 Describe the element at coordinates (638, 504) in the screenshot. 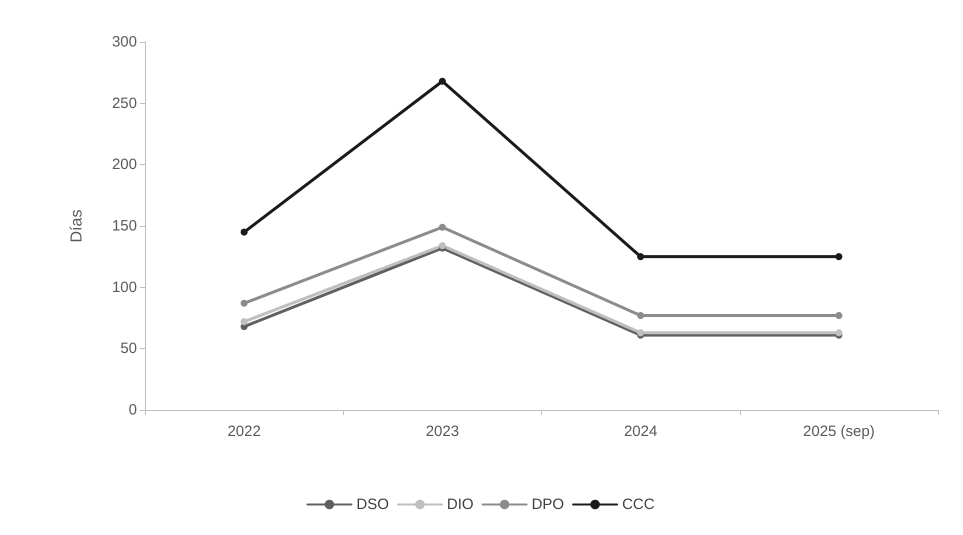

I see `legend-label: CCC` at that location.